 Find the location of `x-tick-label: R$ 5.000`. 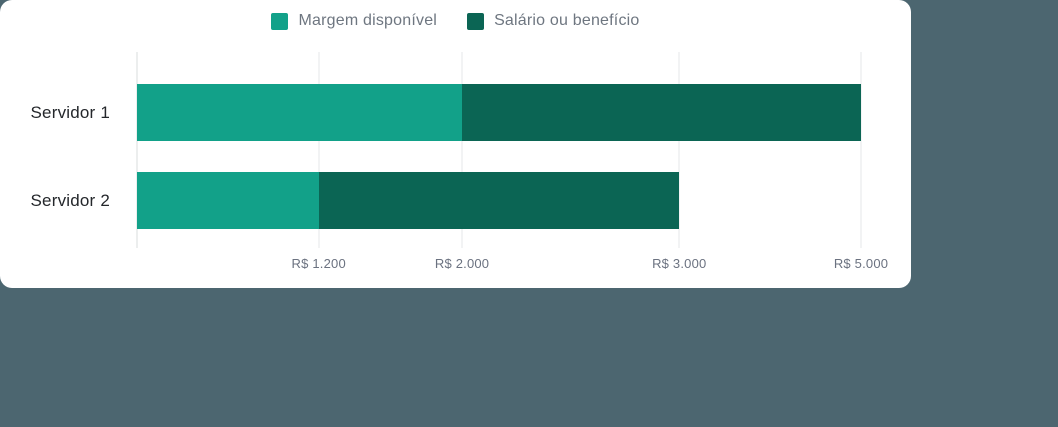

x-tick-label: R$ 5.000 is located at coordinates (861, 263).